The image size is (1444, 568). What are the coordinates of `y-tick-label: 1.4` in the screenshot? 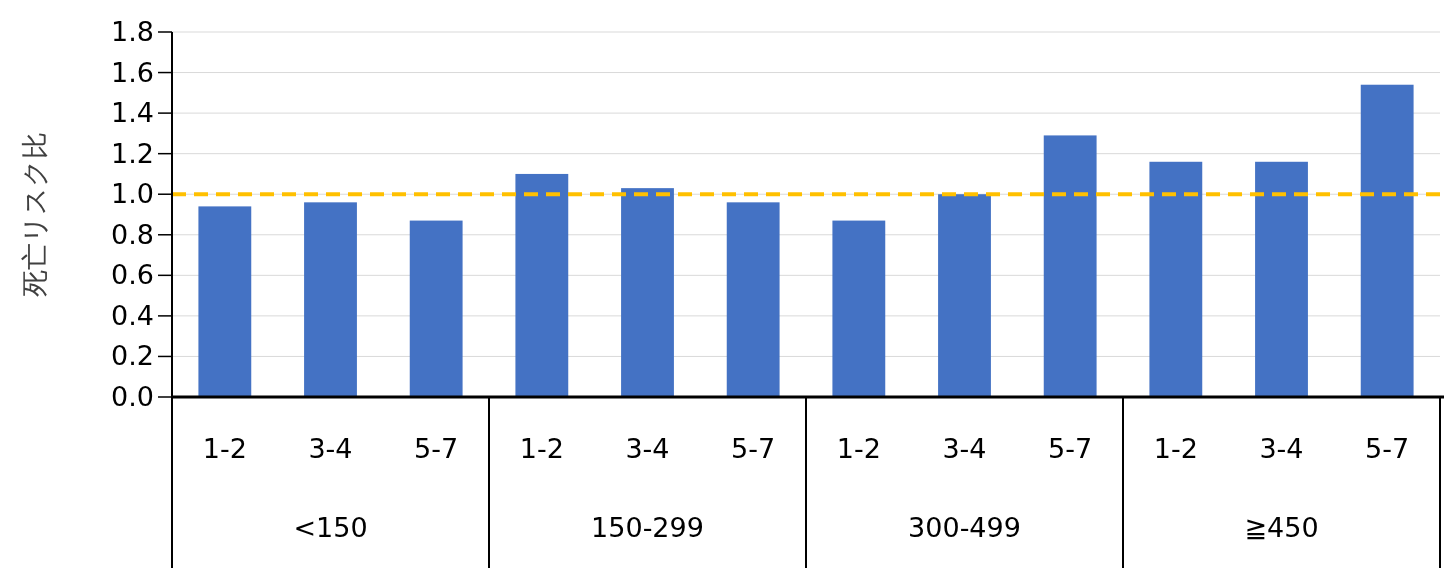 It's located at (132, 113).